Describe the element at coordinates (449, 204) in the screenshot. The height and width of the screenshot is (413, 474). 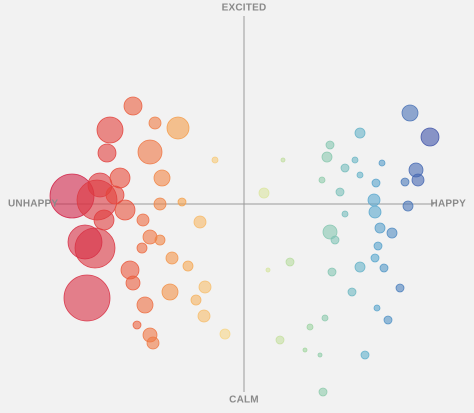
I see `right-label: HAPPY` at that location.